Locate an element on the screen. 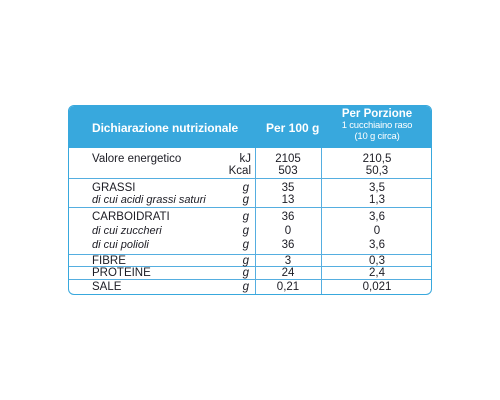 Image resolution: width=500 pixels, height=400 pixels. nutrient-name: SALE is located at coordinates (107, 287).